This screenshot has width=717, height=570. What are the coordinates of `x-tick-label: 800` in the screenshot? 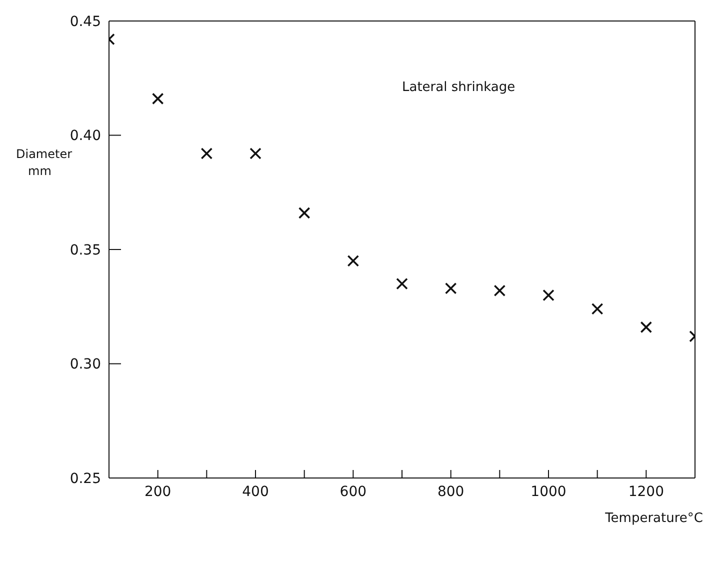 It's located at (450, 492).